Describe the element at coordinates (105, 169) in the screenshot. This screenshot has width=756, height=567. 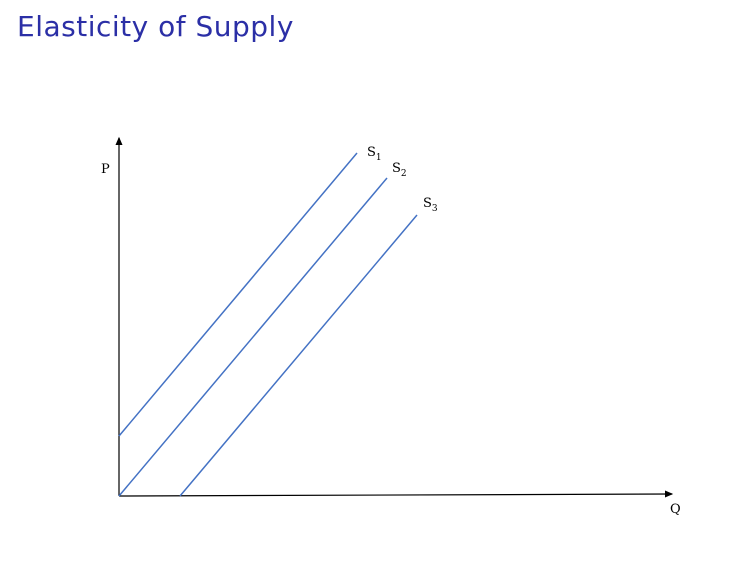
I see `y-axis-label: P` at that location.